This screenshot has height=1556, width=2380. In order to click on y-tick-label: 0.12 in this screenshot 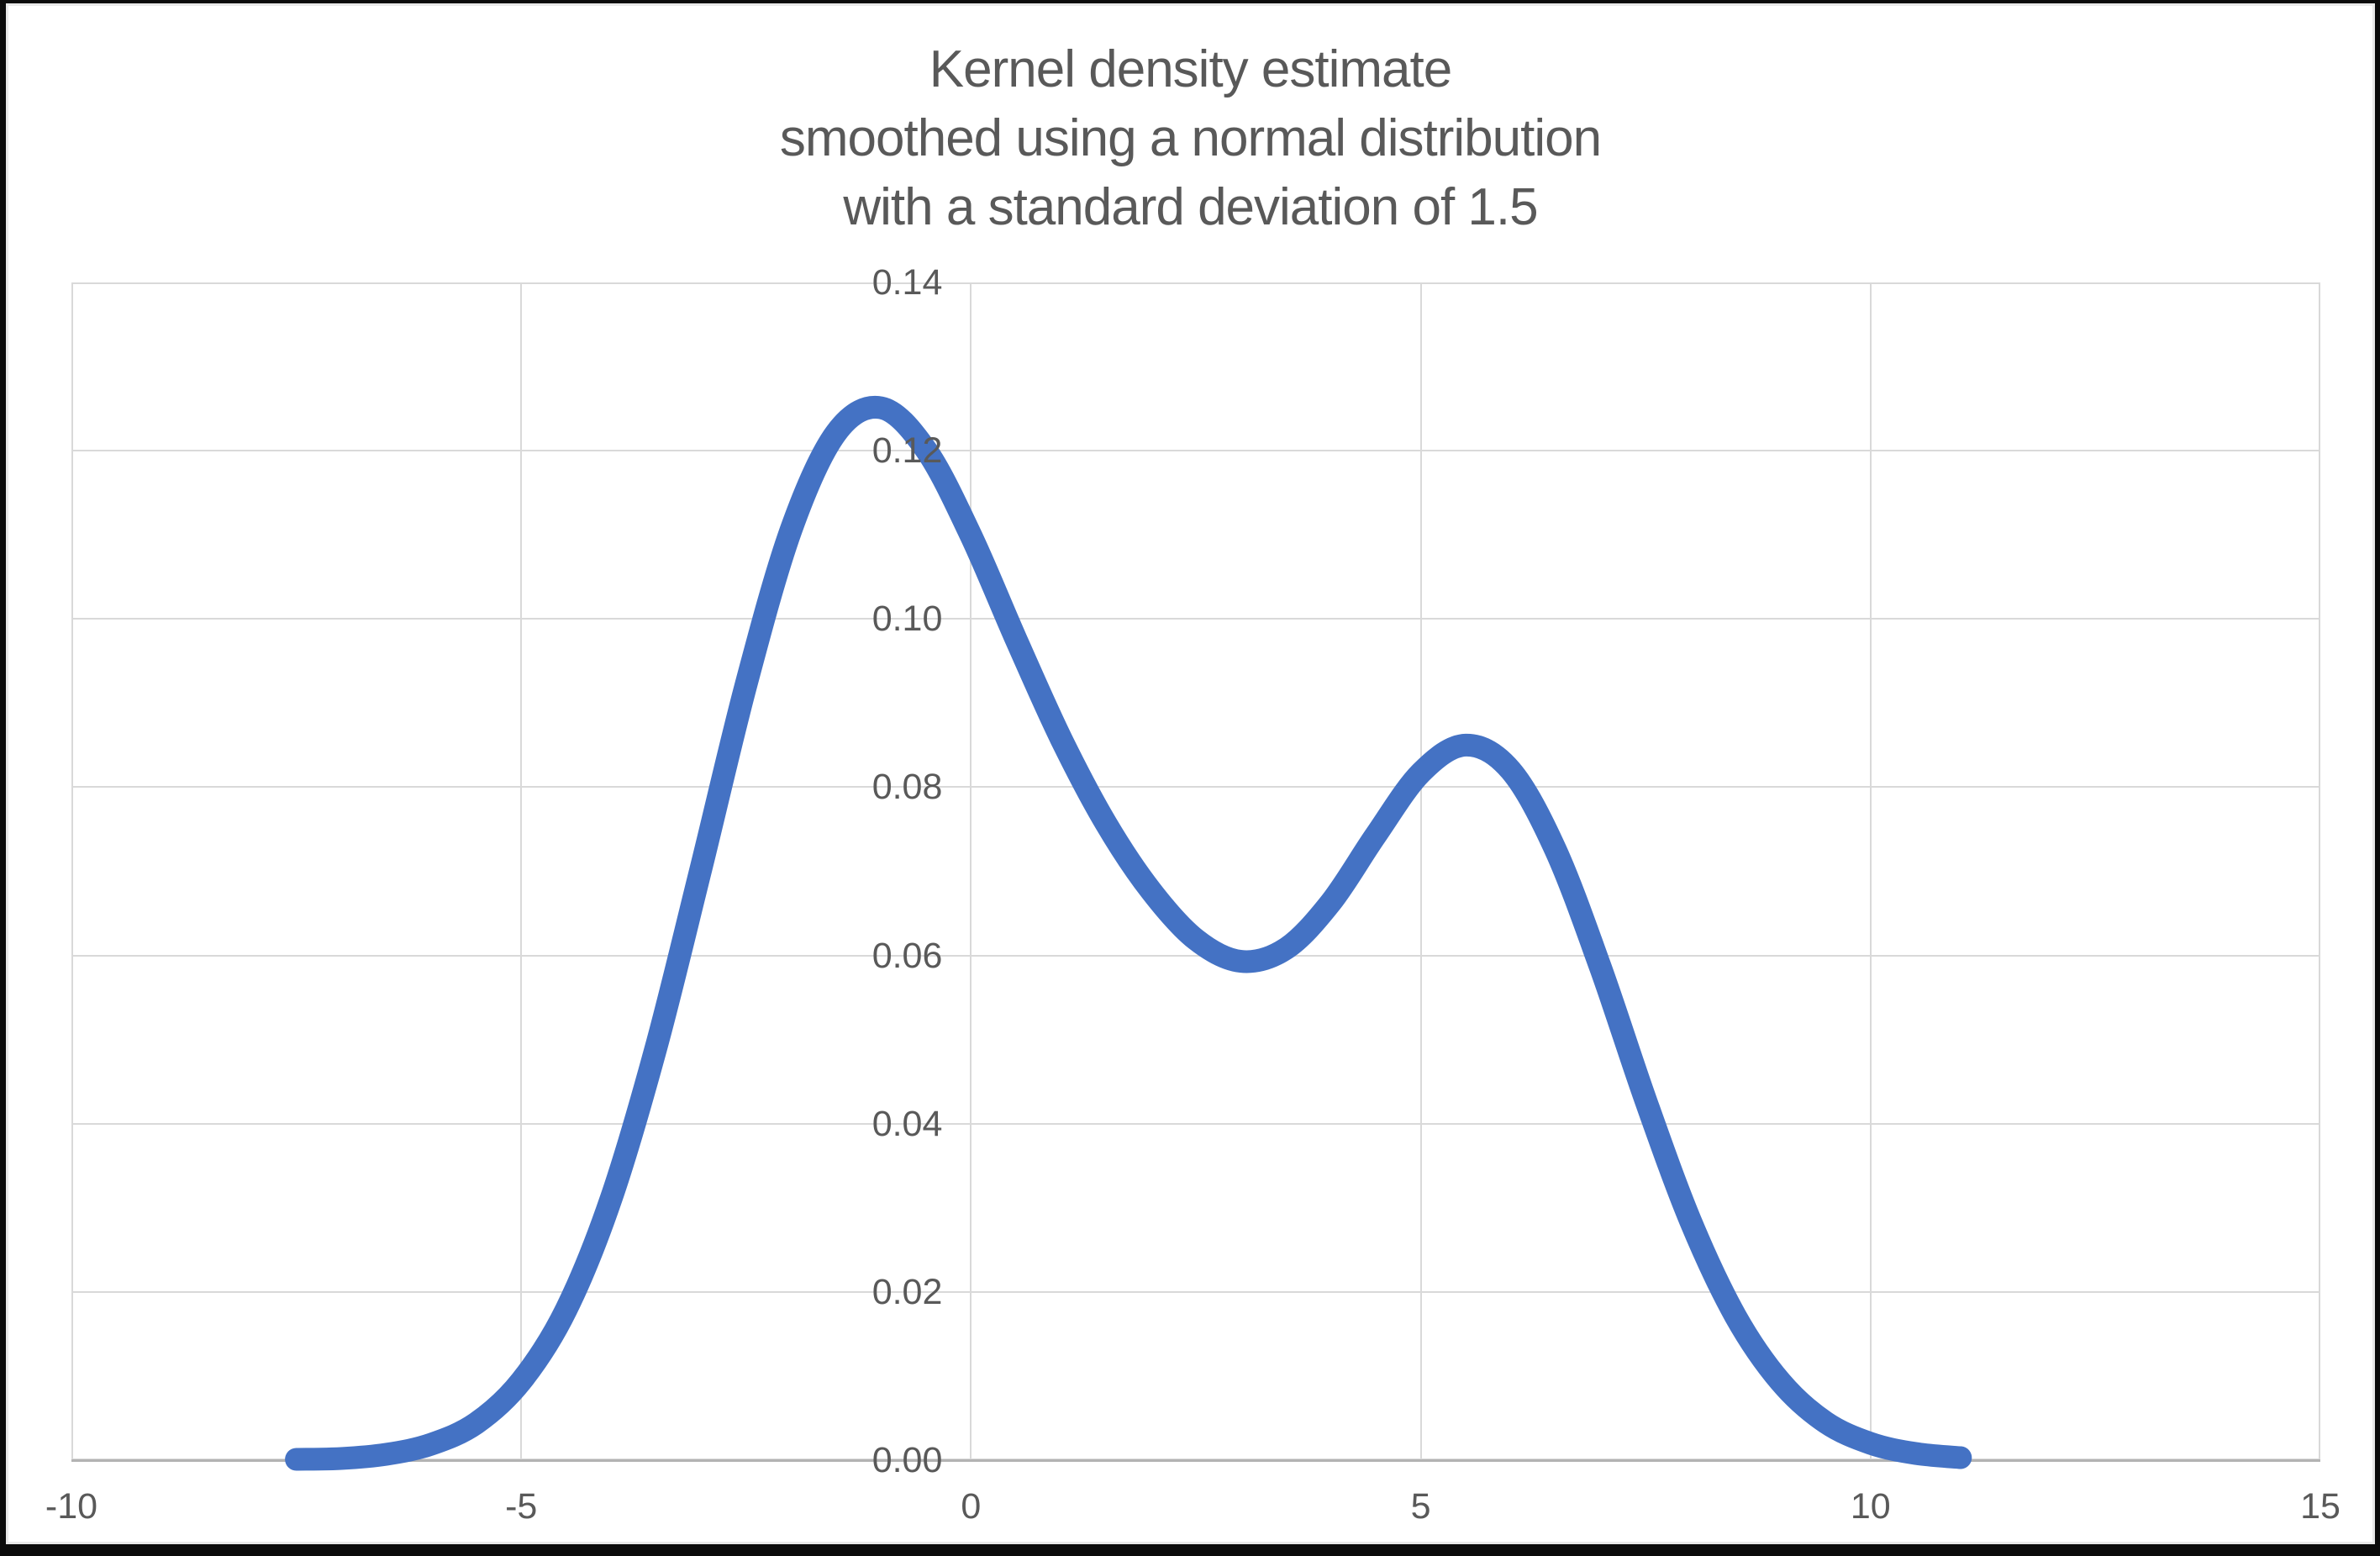, I will do `click(907, 451)`.